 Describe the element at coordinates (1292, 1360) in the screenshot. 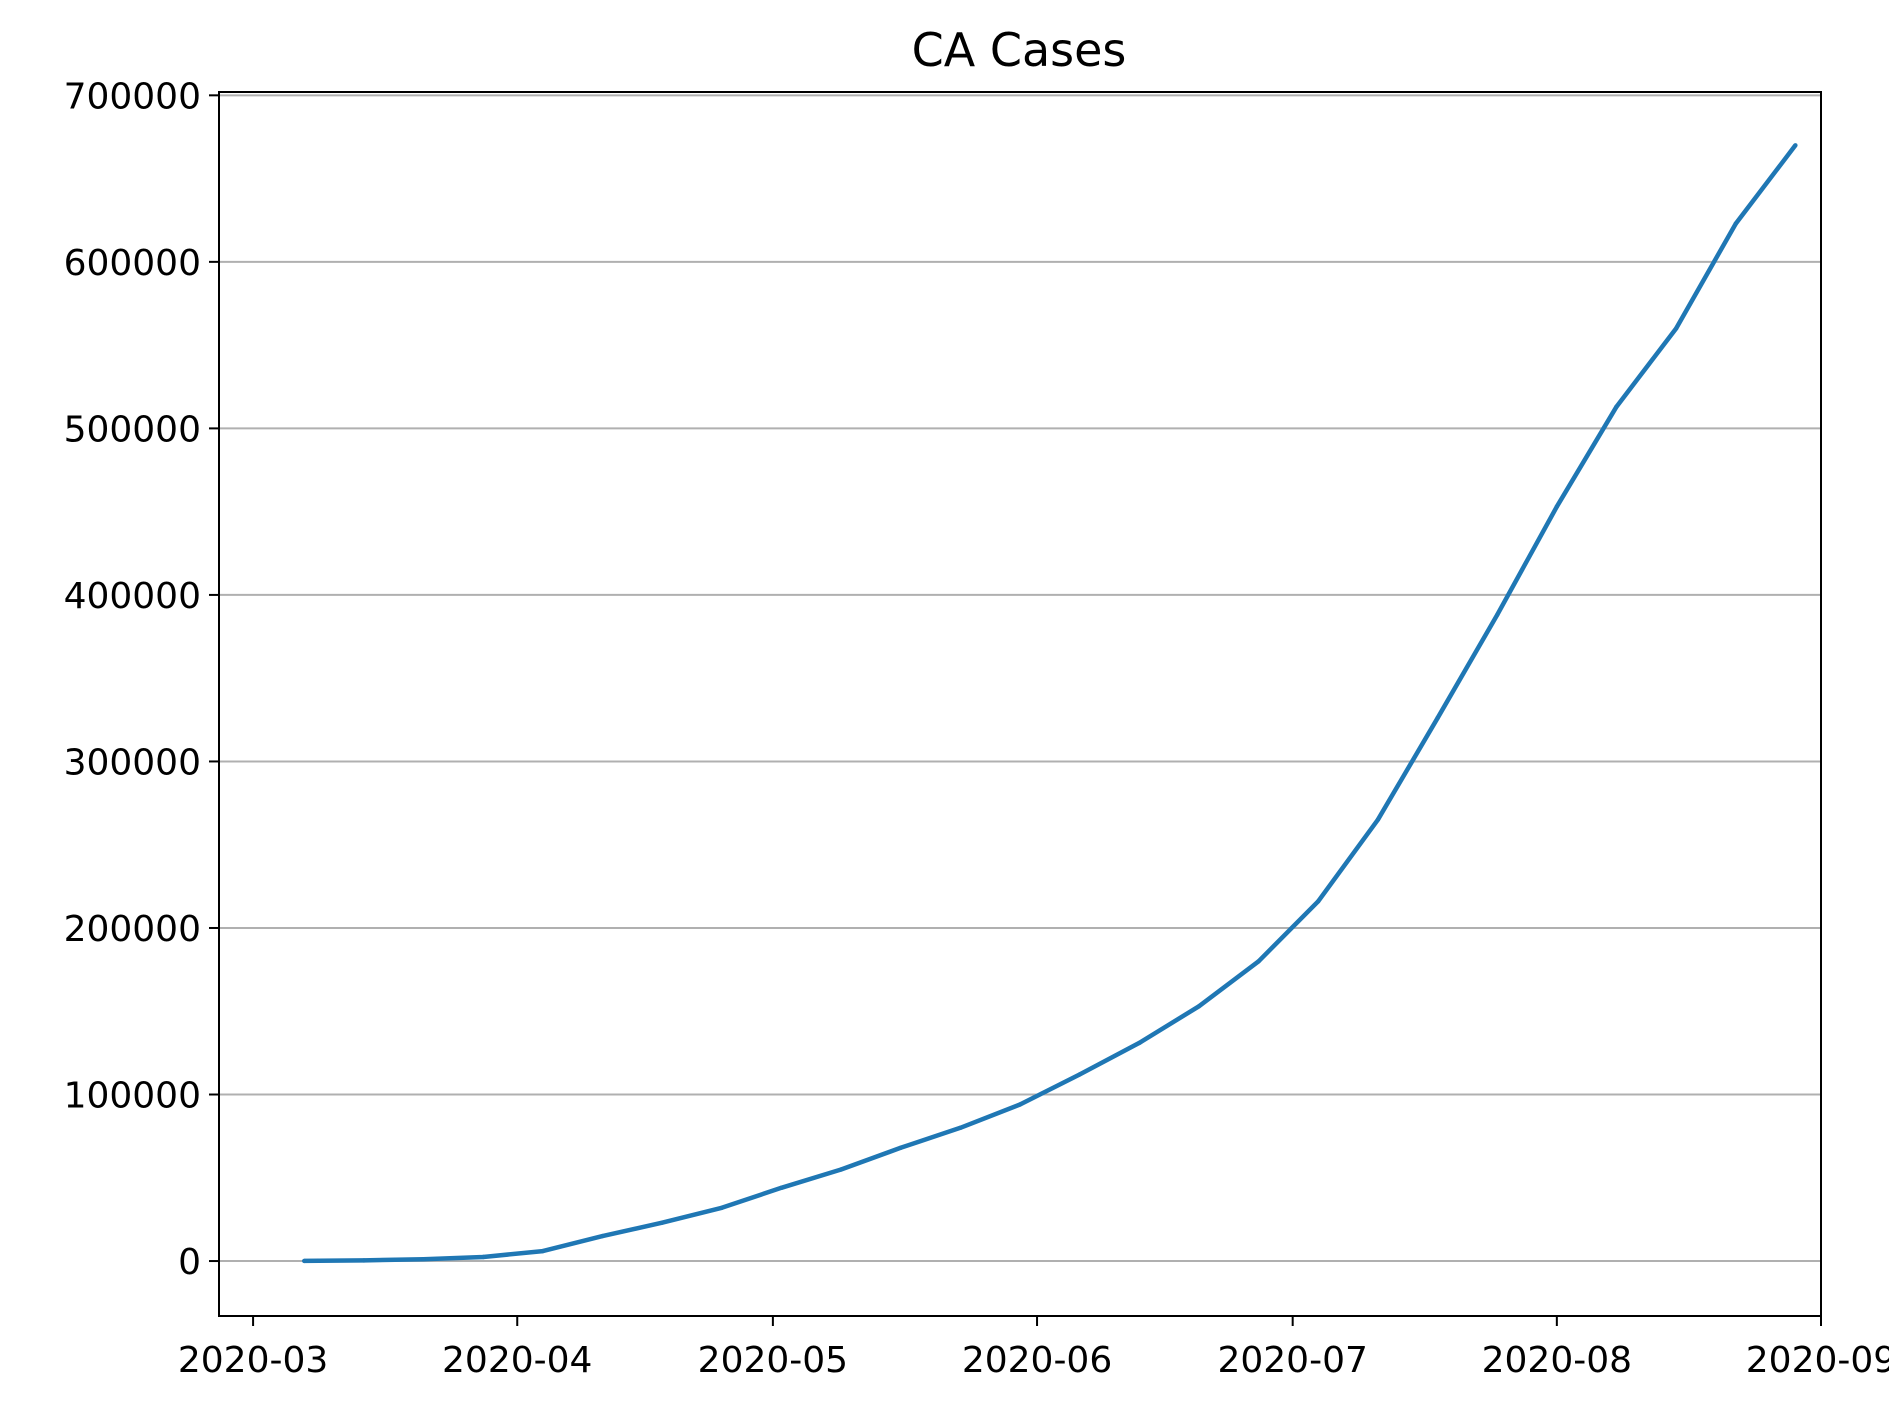

I see `x-tick-label: 2020-07` at that location.